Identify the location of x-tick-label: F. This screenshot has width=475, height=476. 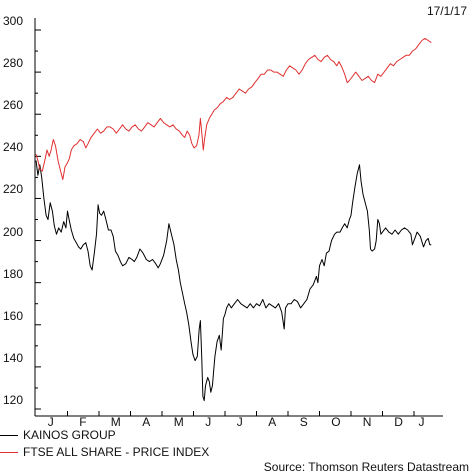
(83, 422).